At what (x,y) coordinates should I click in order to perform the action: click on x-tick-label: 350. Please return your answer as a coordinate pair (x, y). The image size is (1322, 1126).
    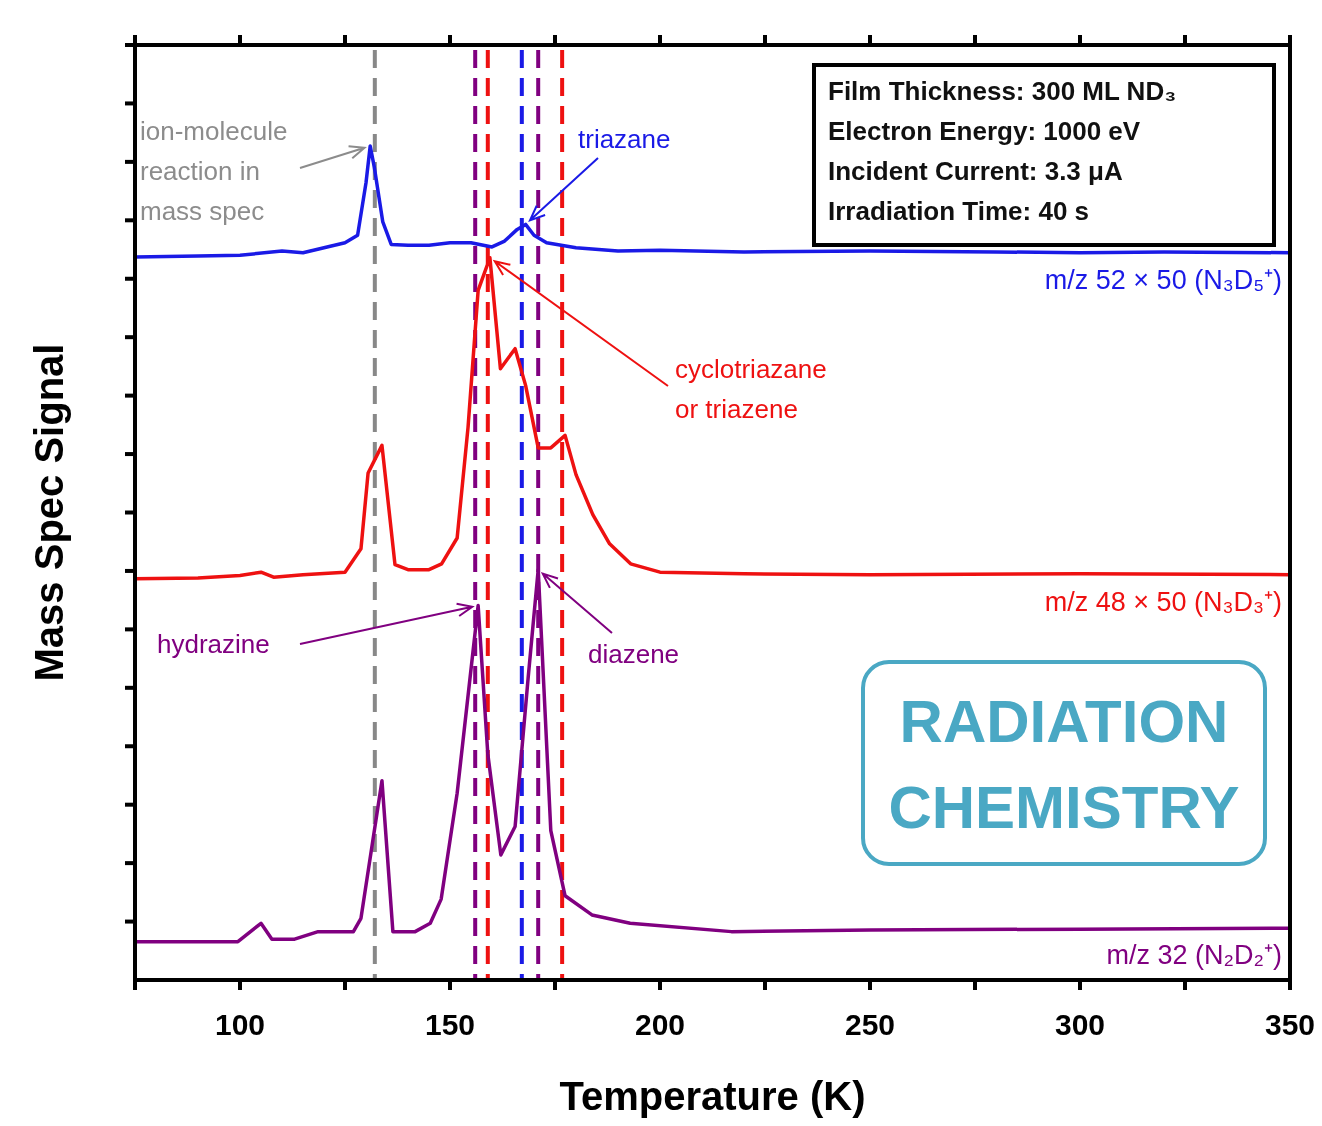
    Looking at the image, I should click on (1290, 1024).